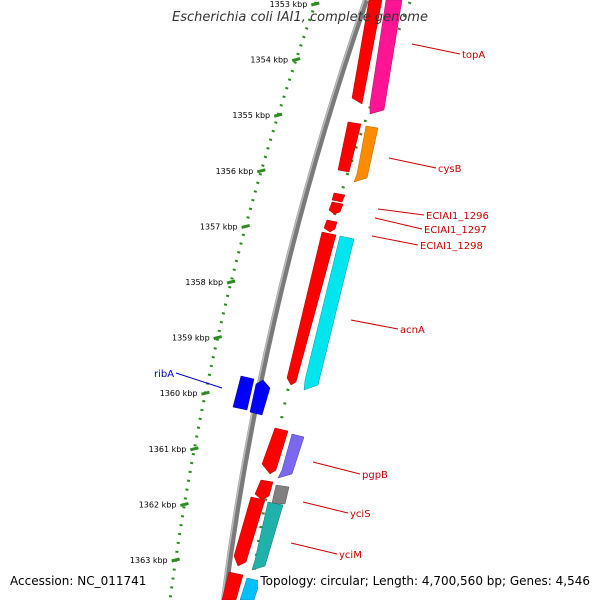 This screenshot has height=604, width=600. I want to click on gene-topA-forward, so click(367, 52).